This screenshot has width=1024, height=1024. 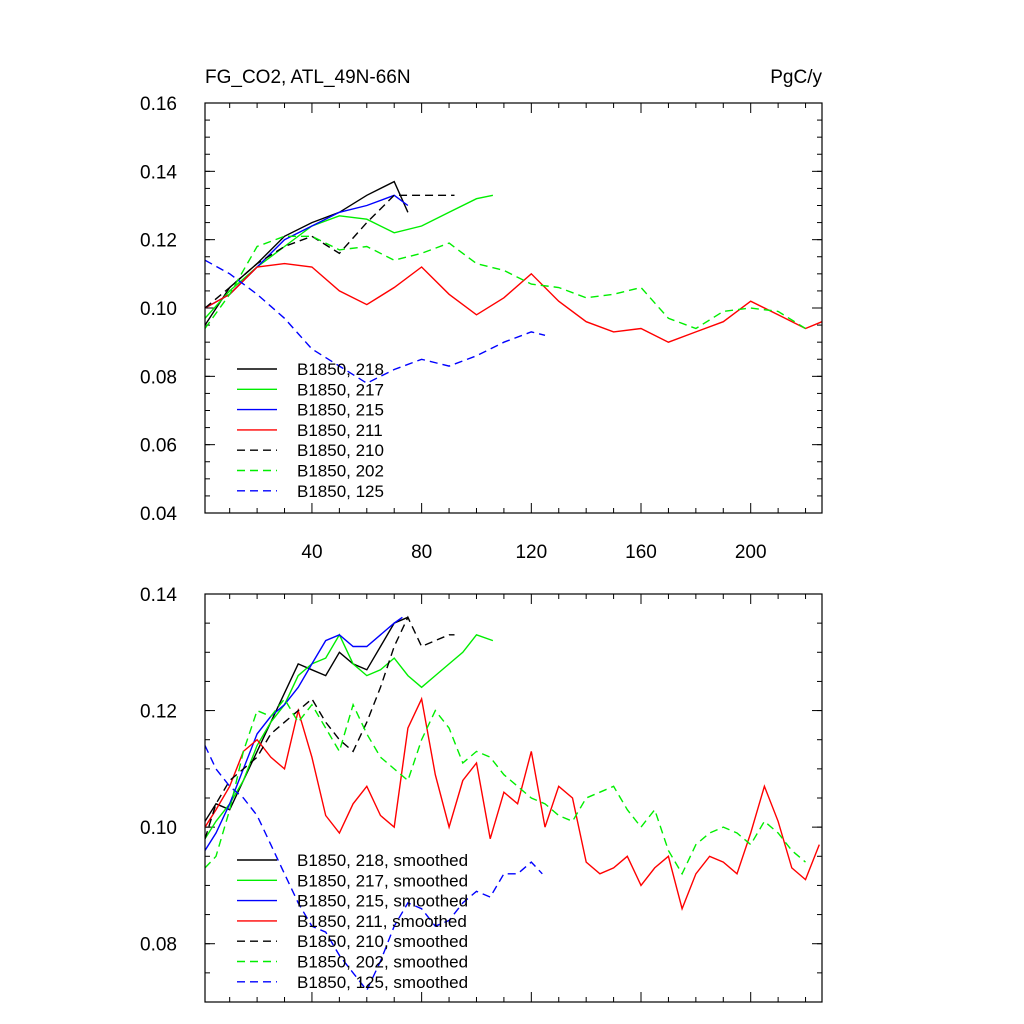 What do you see at coordinates (382, 941) in the screenshot?
I see `legend-label: B1850, 210, smoothed` at bounding box center [382, 941].